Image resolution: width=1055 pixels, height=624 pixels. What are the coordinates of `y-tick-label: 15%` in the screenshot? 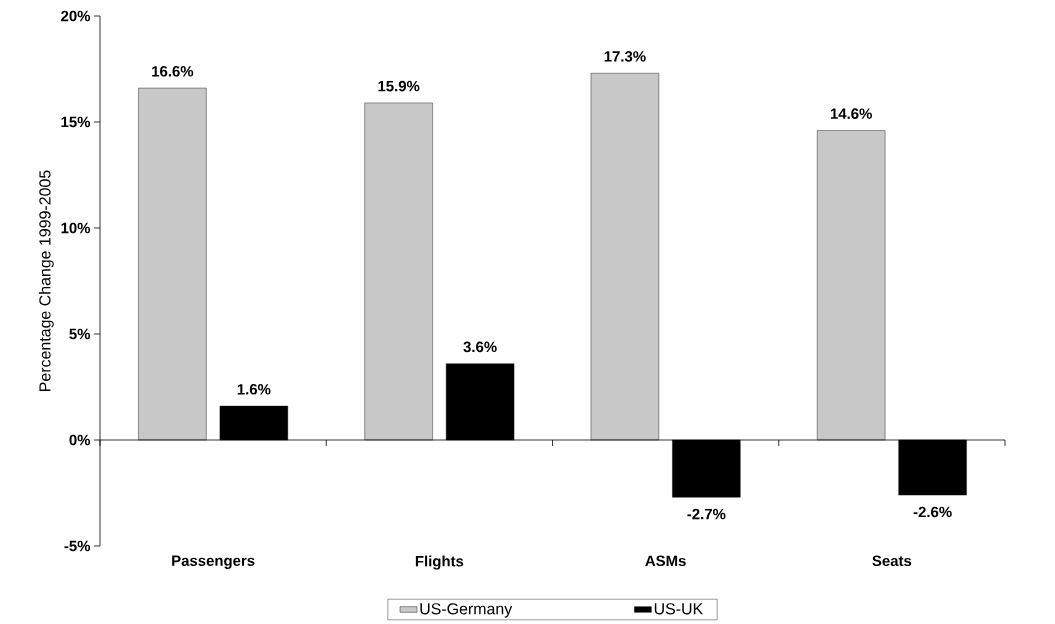 It's located at (76, 122).